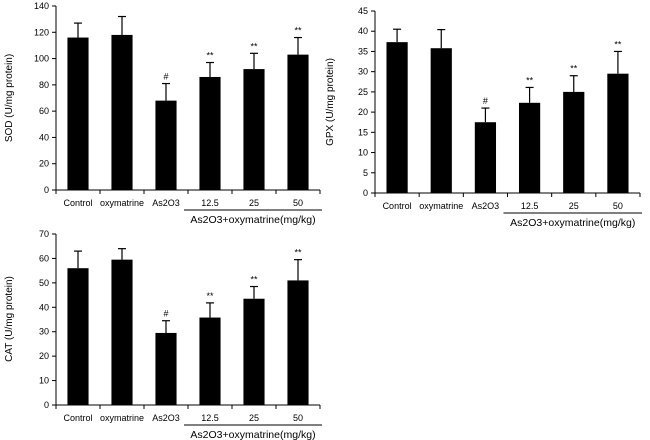 This screenshot has width=650, height=440. What do you see at coordinates (9, 319) in the screenshot?
I see `y-axis-label: CAT (U/mg protein)` at bounding box center [9, 319].